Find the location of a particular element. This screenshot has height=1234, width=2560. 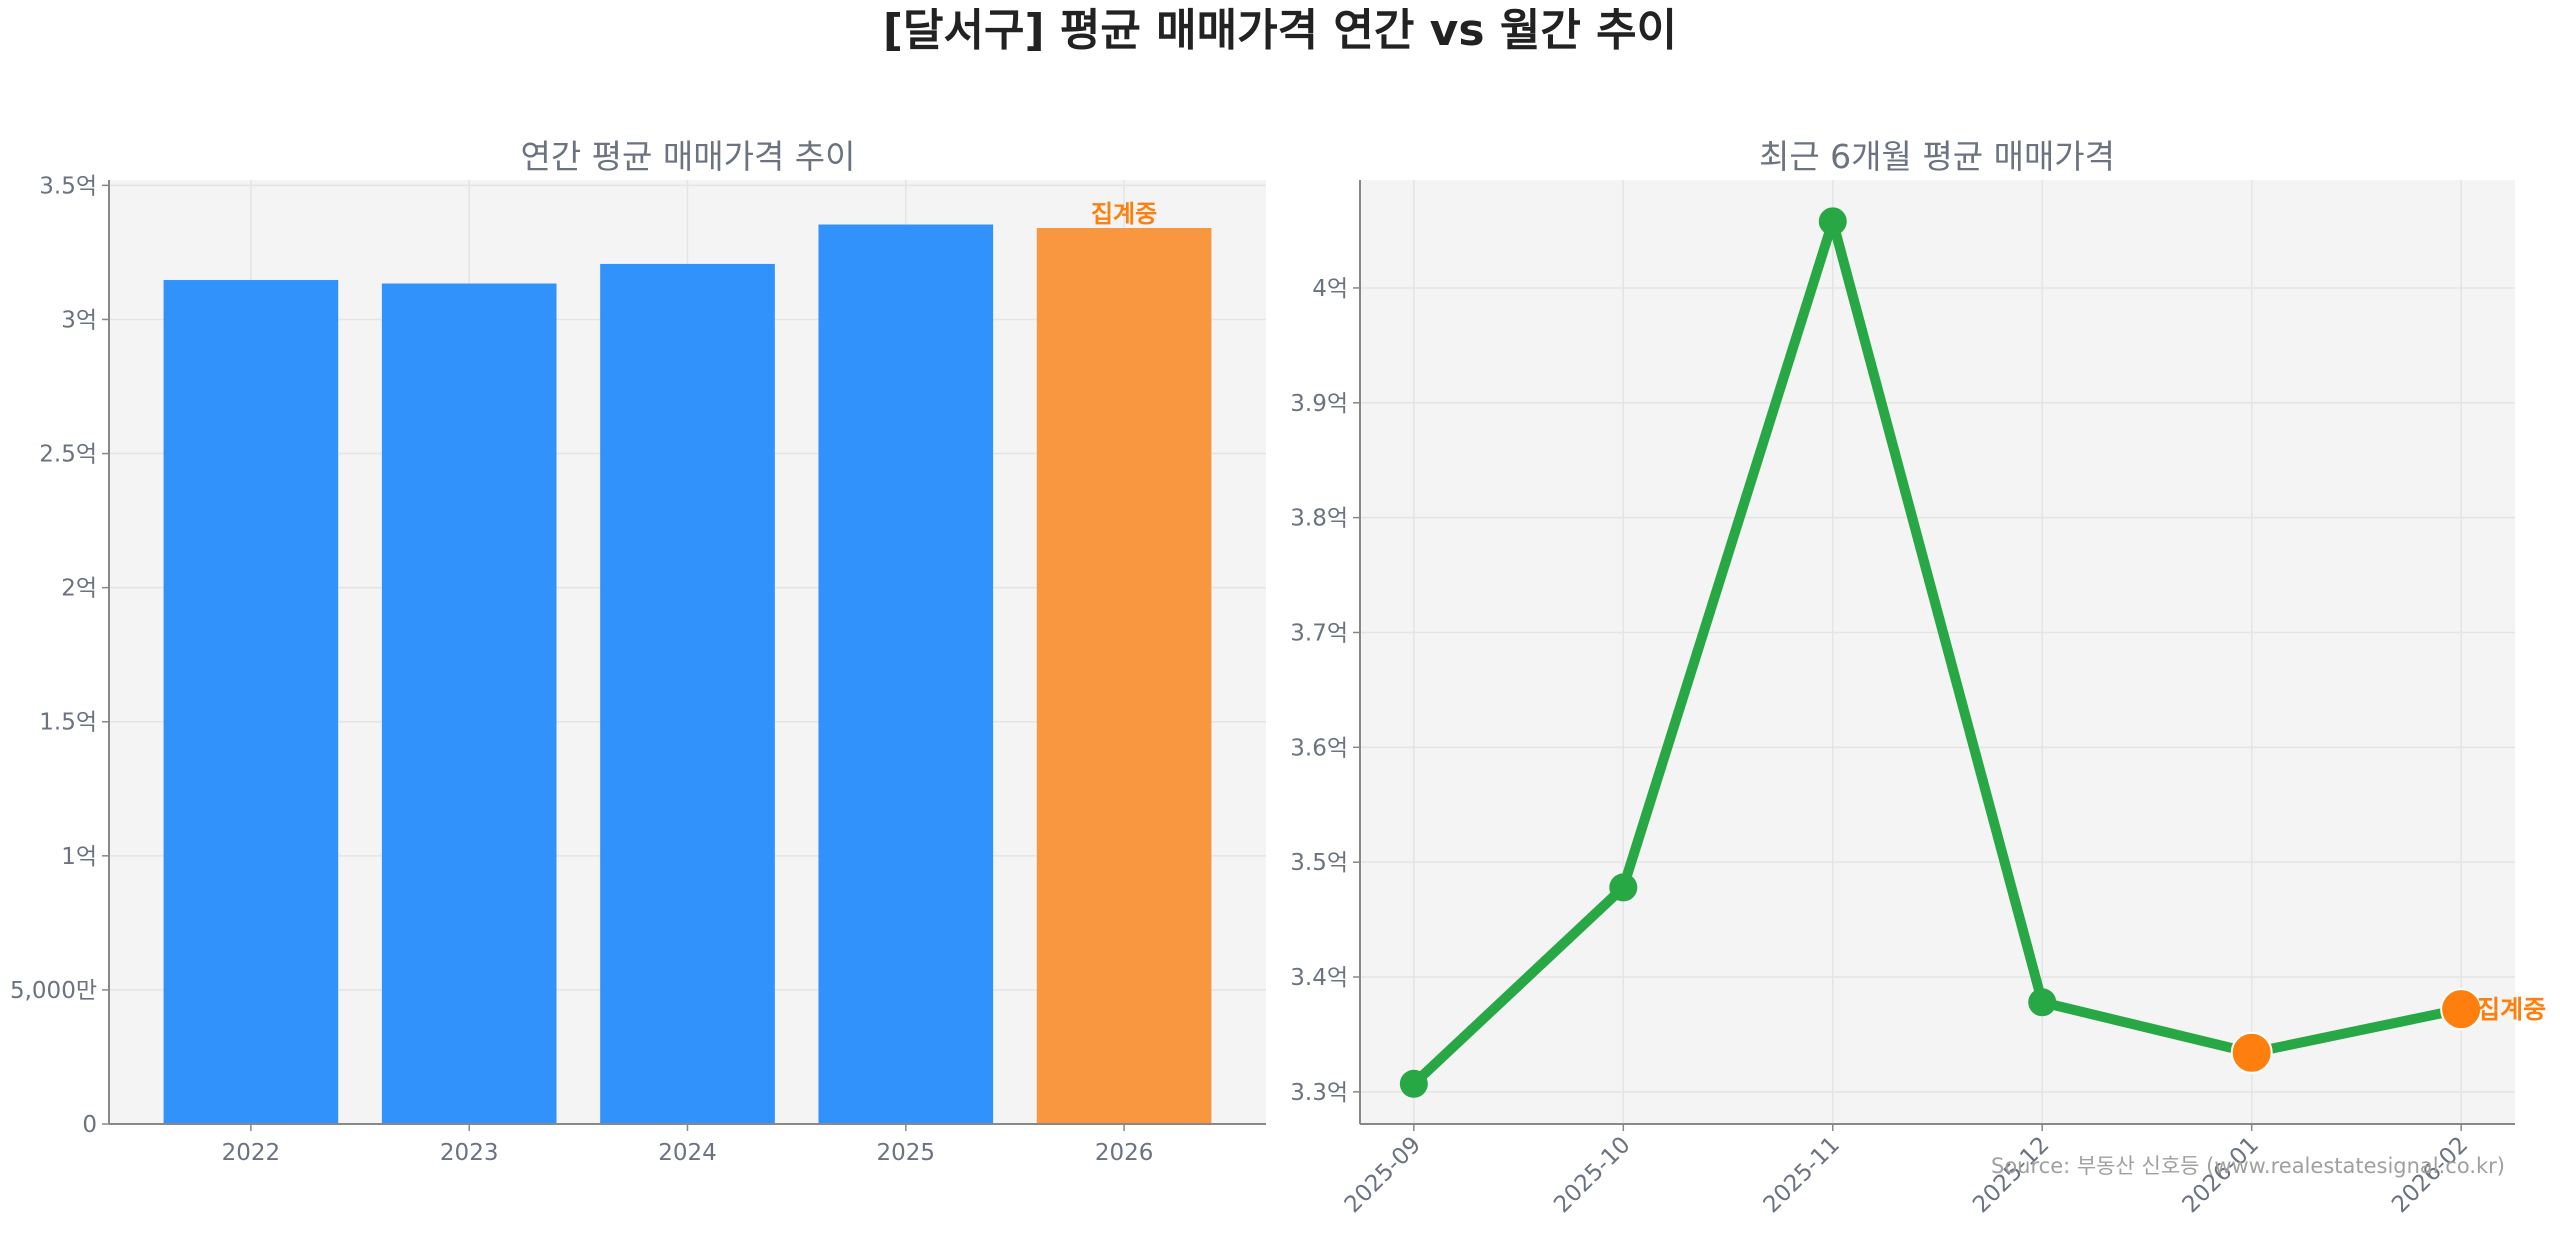

x-tick-label: 2023 is located at coordinates (469, 1153).